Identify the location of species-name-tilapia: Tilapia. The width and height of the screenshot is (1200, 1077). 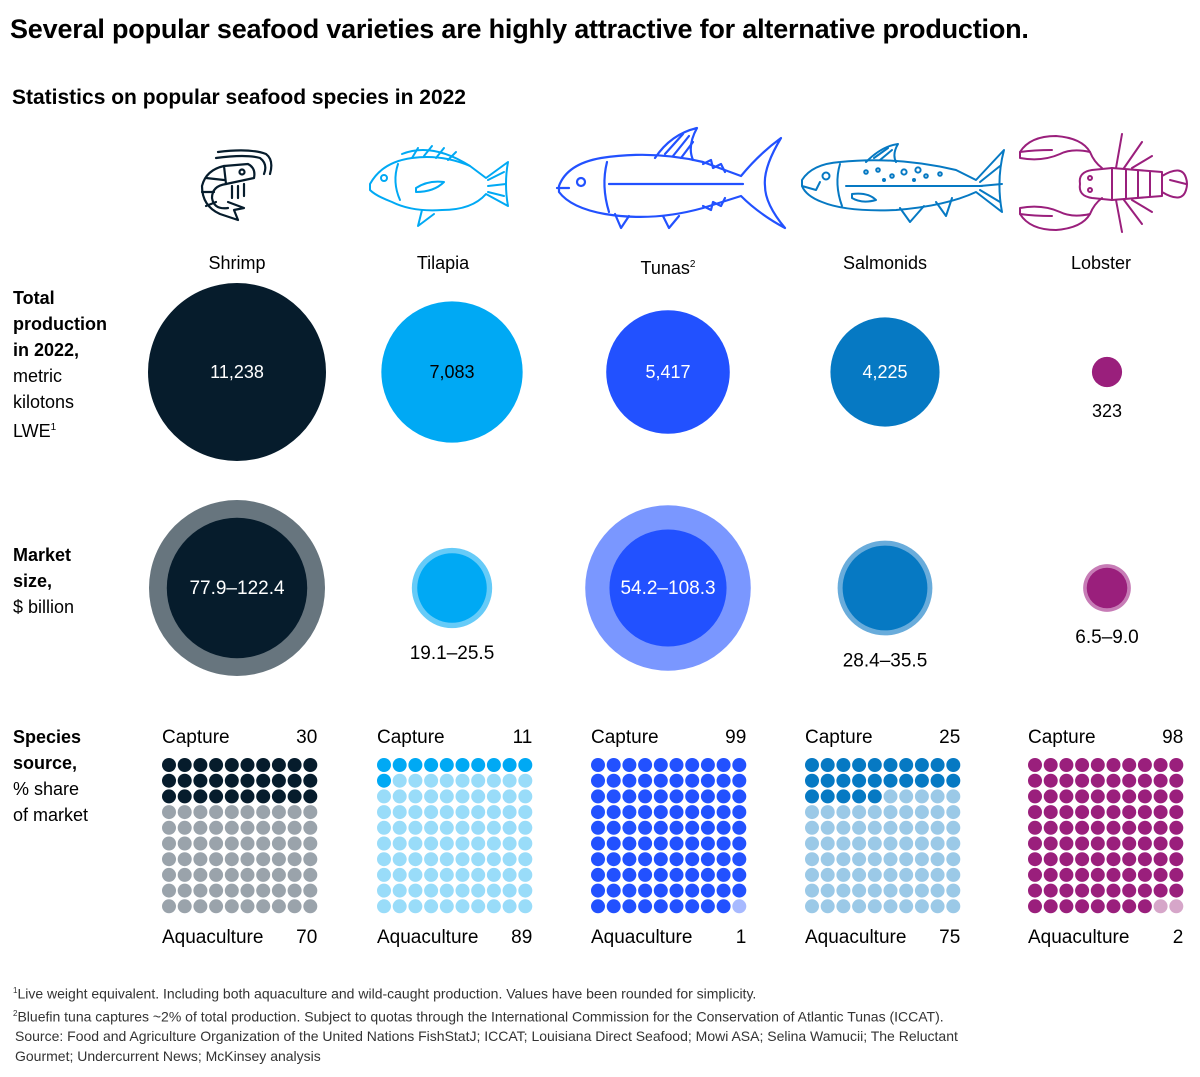
(443, 263).